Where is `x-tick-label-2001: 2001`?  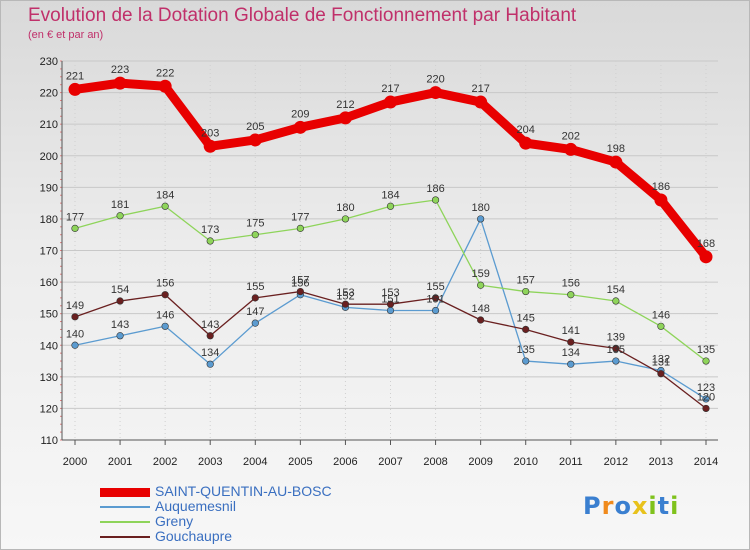
x-tick-label-2001: 2001 is located at coordinates (120, 462).